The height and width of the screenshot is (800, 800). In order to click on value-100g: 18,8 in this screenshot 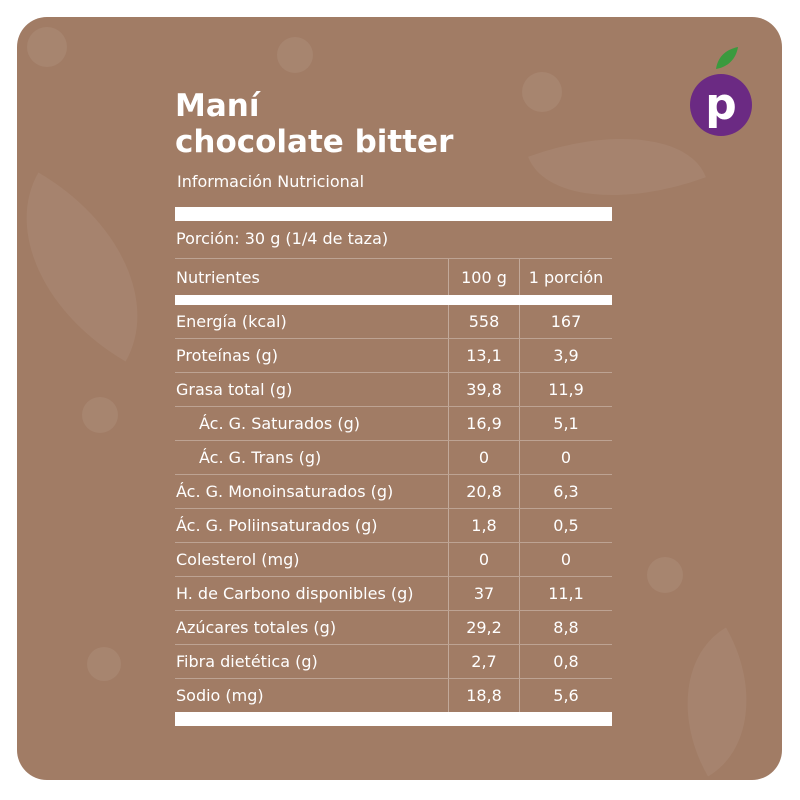, I will do `click(484, 695)`.